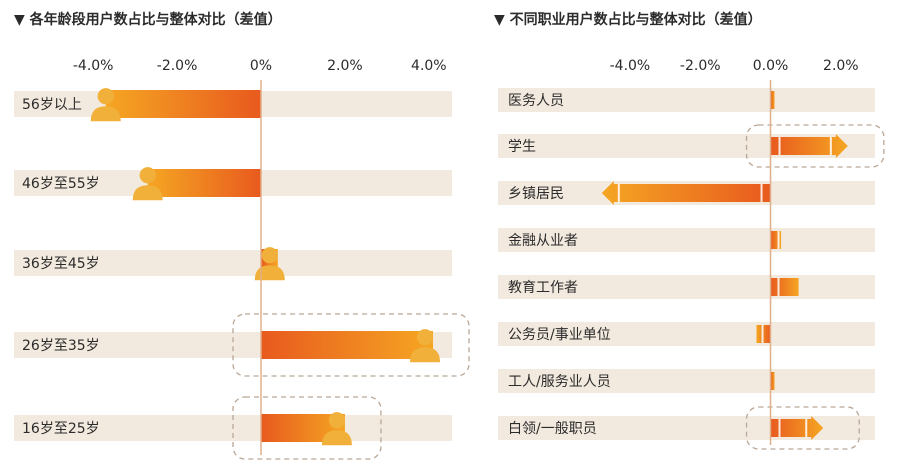 This screenshot has height=465, width=903. Describe the element at coordinates (61, 346) in the screenshot. I see `category-label: 26岁至35岁` at that location.